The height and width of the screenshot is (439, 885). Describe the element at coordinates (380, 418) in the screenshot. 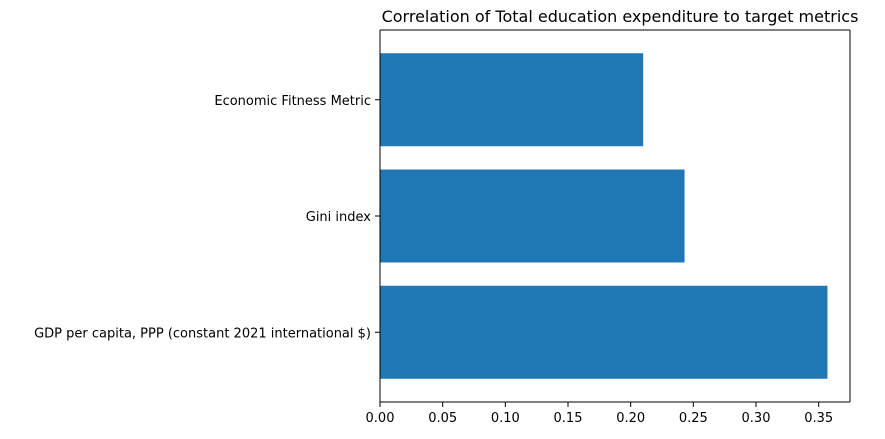

I see `x-tick-label: 0.00` at that location.